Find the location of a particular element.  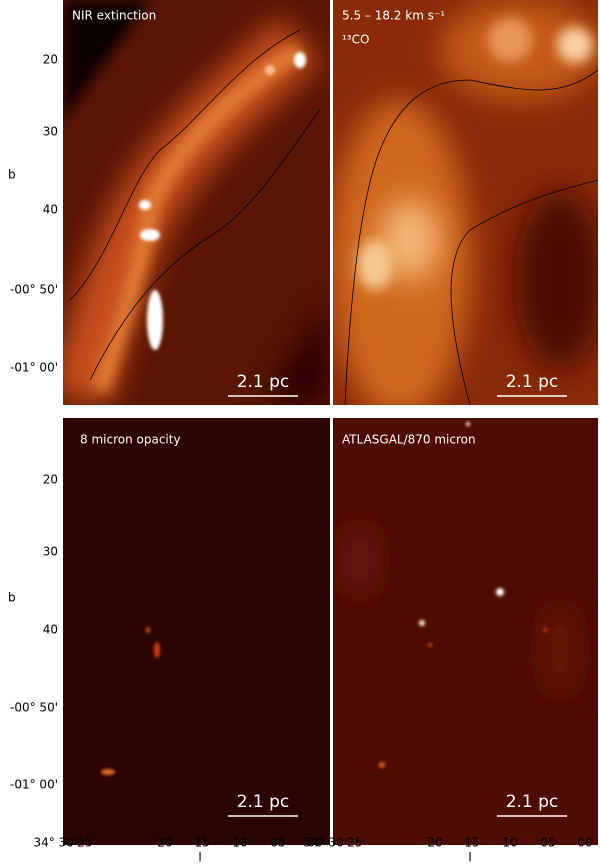

panel-label: ATLASGAL/870 micron is located at coordinates (409, 440).